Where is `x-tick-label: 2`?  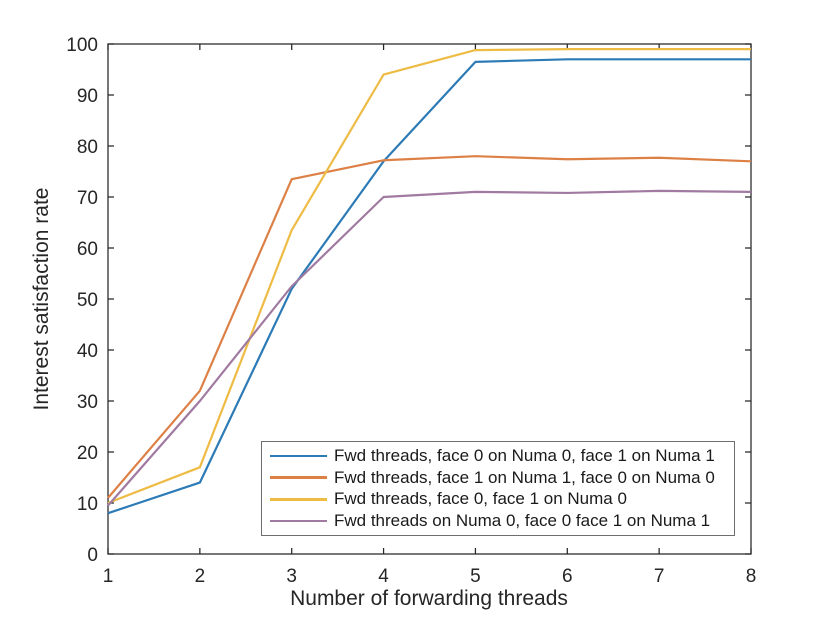
x-tick-label: 2 is located at coordinates (200, 576).